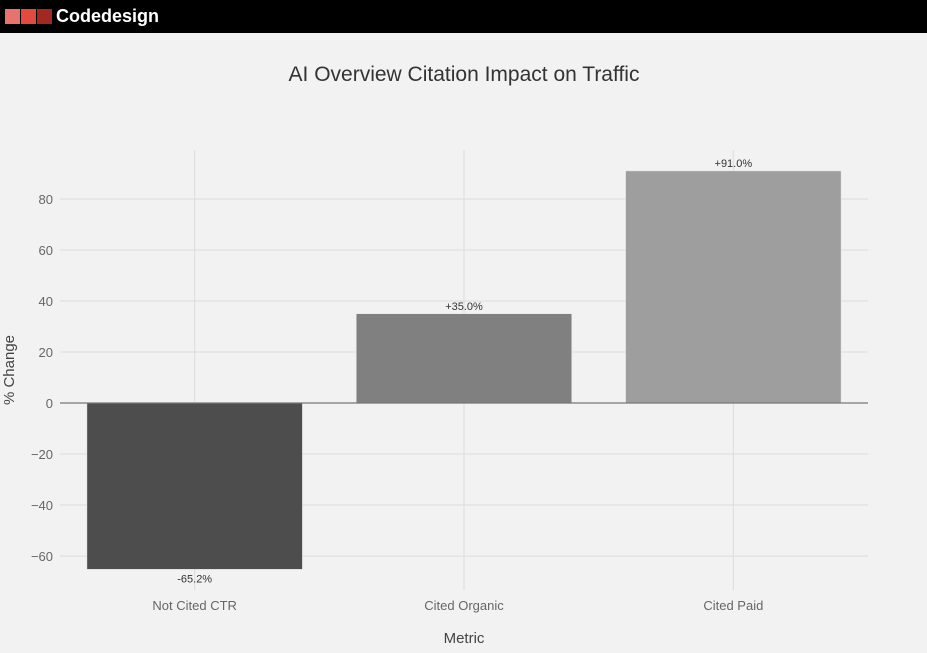 The image size is (927, 653). What do you see at coordinates (464, 605) in the screenshot?
I see `x-tick-label: Cited Organic` at bounding box center [464, 605].